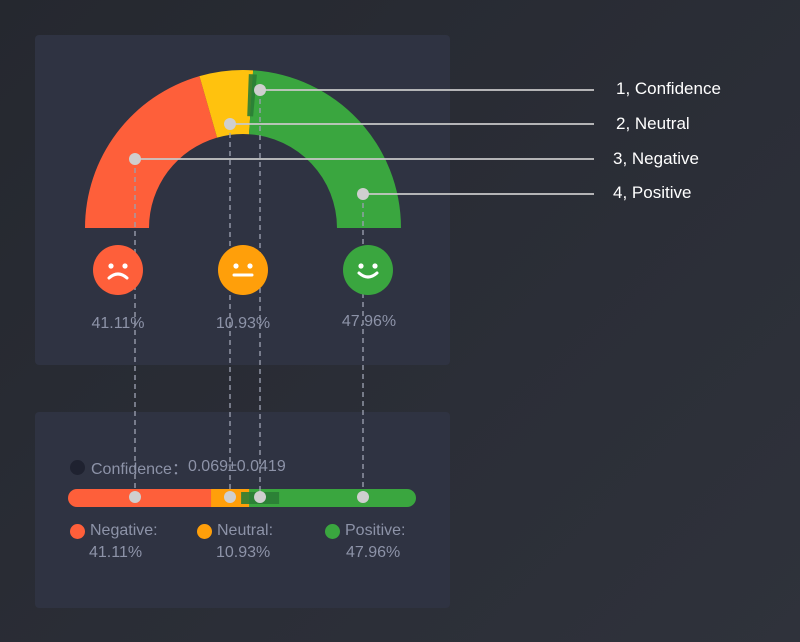  What do you see at coordinates (252, 95) in the screenshot?
I see `gauge-confidence-band` at bounding box center [252, 95].